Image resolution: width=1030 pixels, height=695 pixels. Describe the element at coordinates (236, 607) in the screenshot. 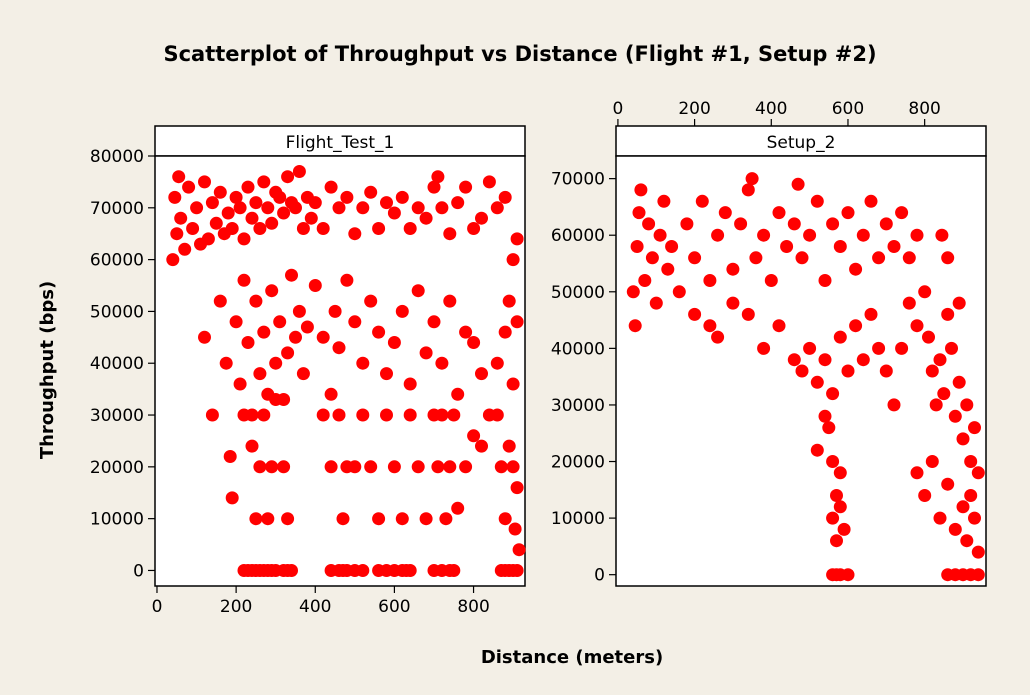

I see `x-tick-label: 200` at that location.